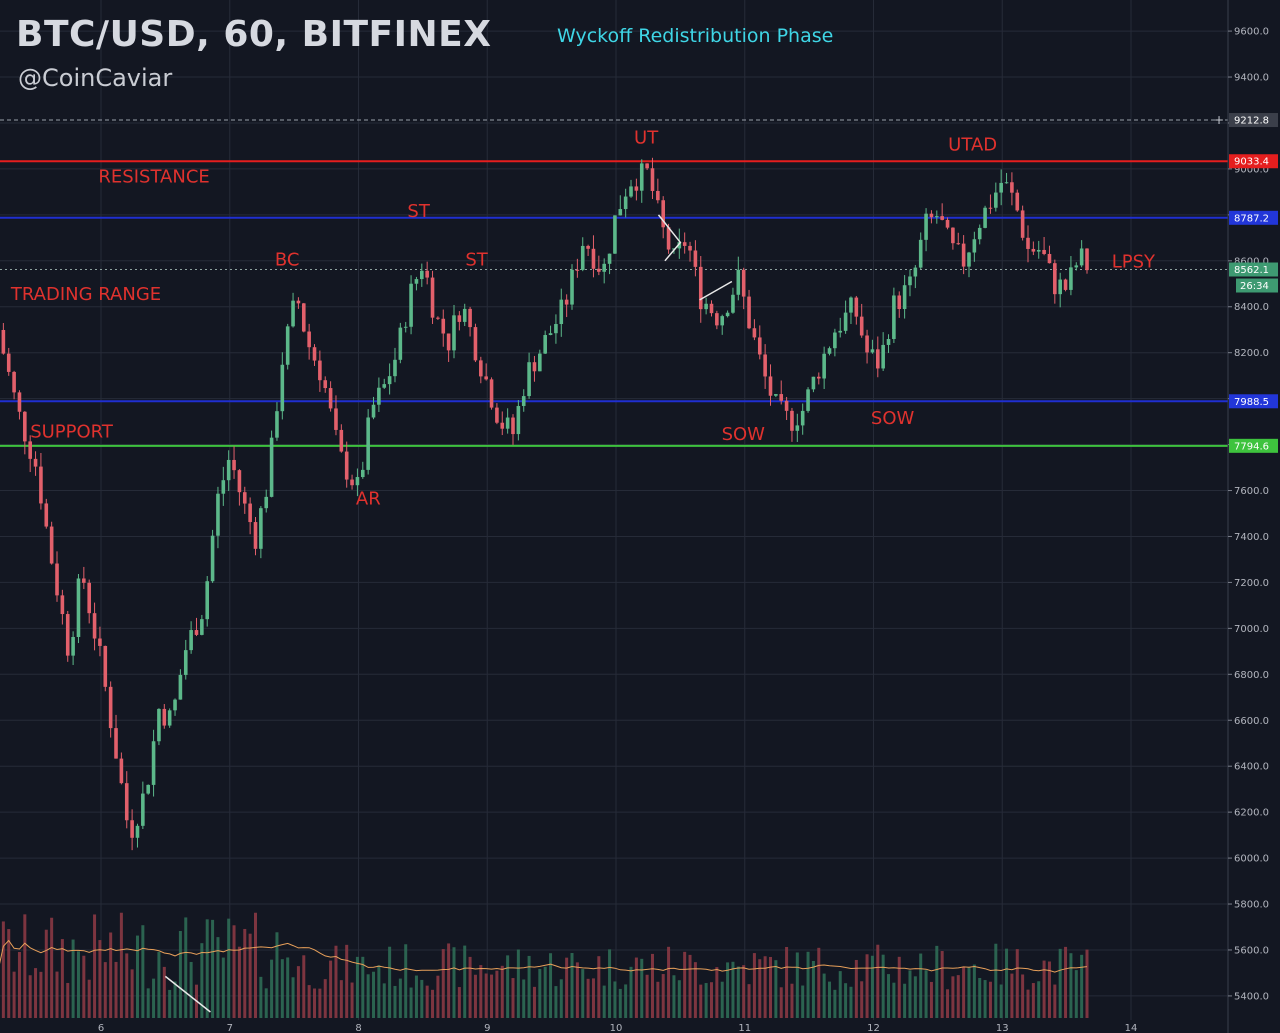  What do you see at coordinates (972, 145) in the screenshot?
I see `annotation-label: UTAD` at bounding box center [972, 145].